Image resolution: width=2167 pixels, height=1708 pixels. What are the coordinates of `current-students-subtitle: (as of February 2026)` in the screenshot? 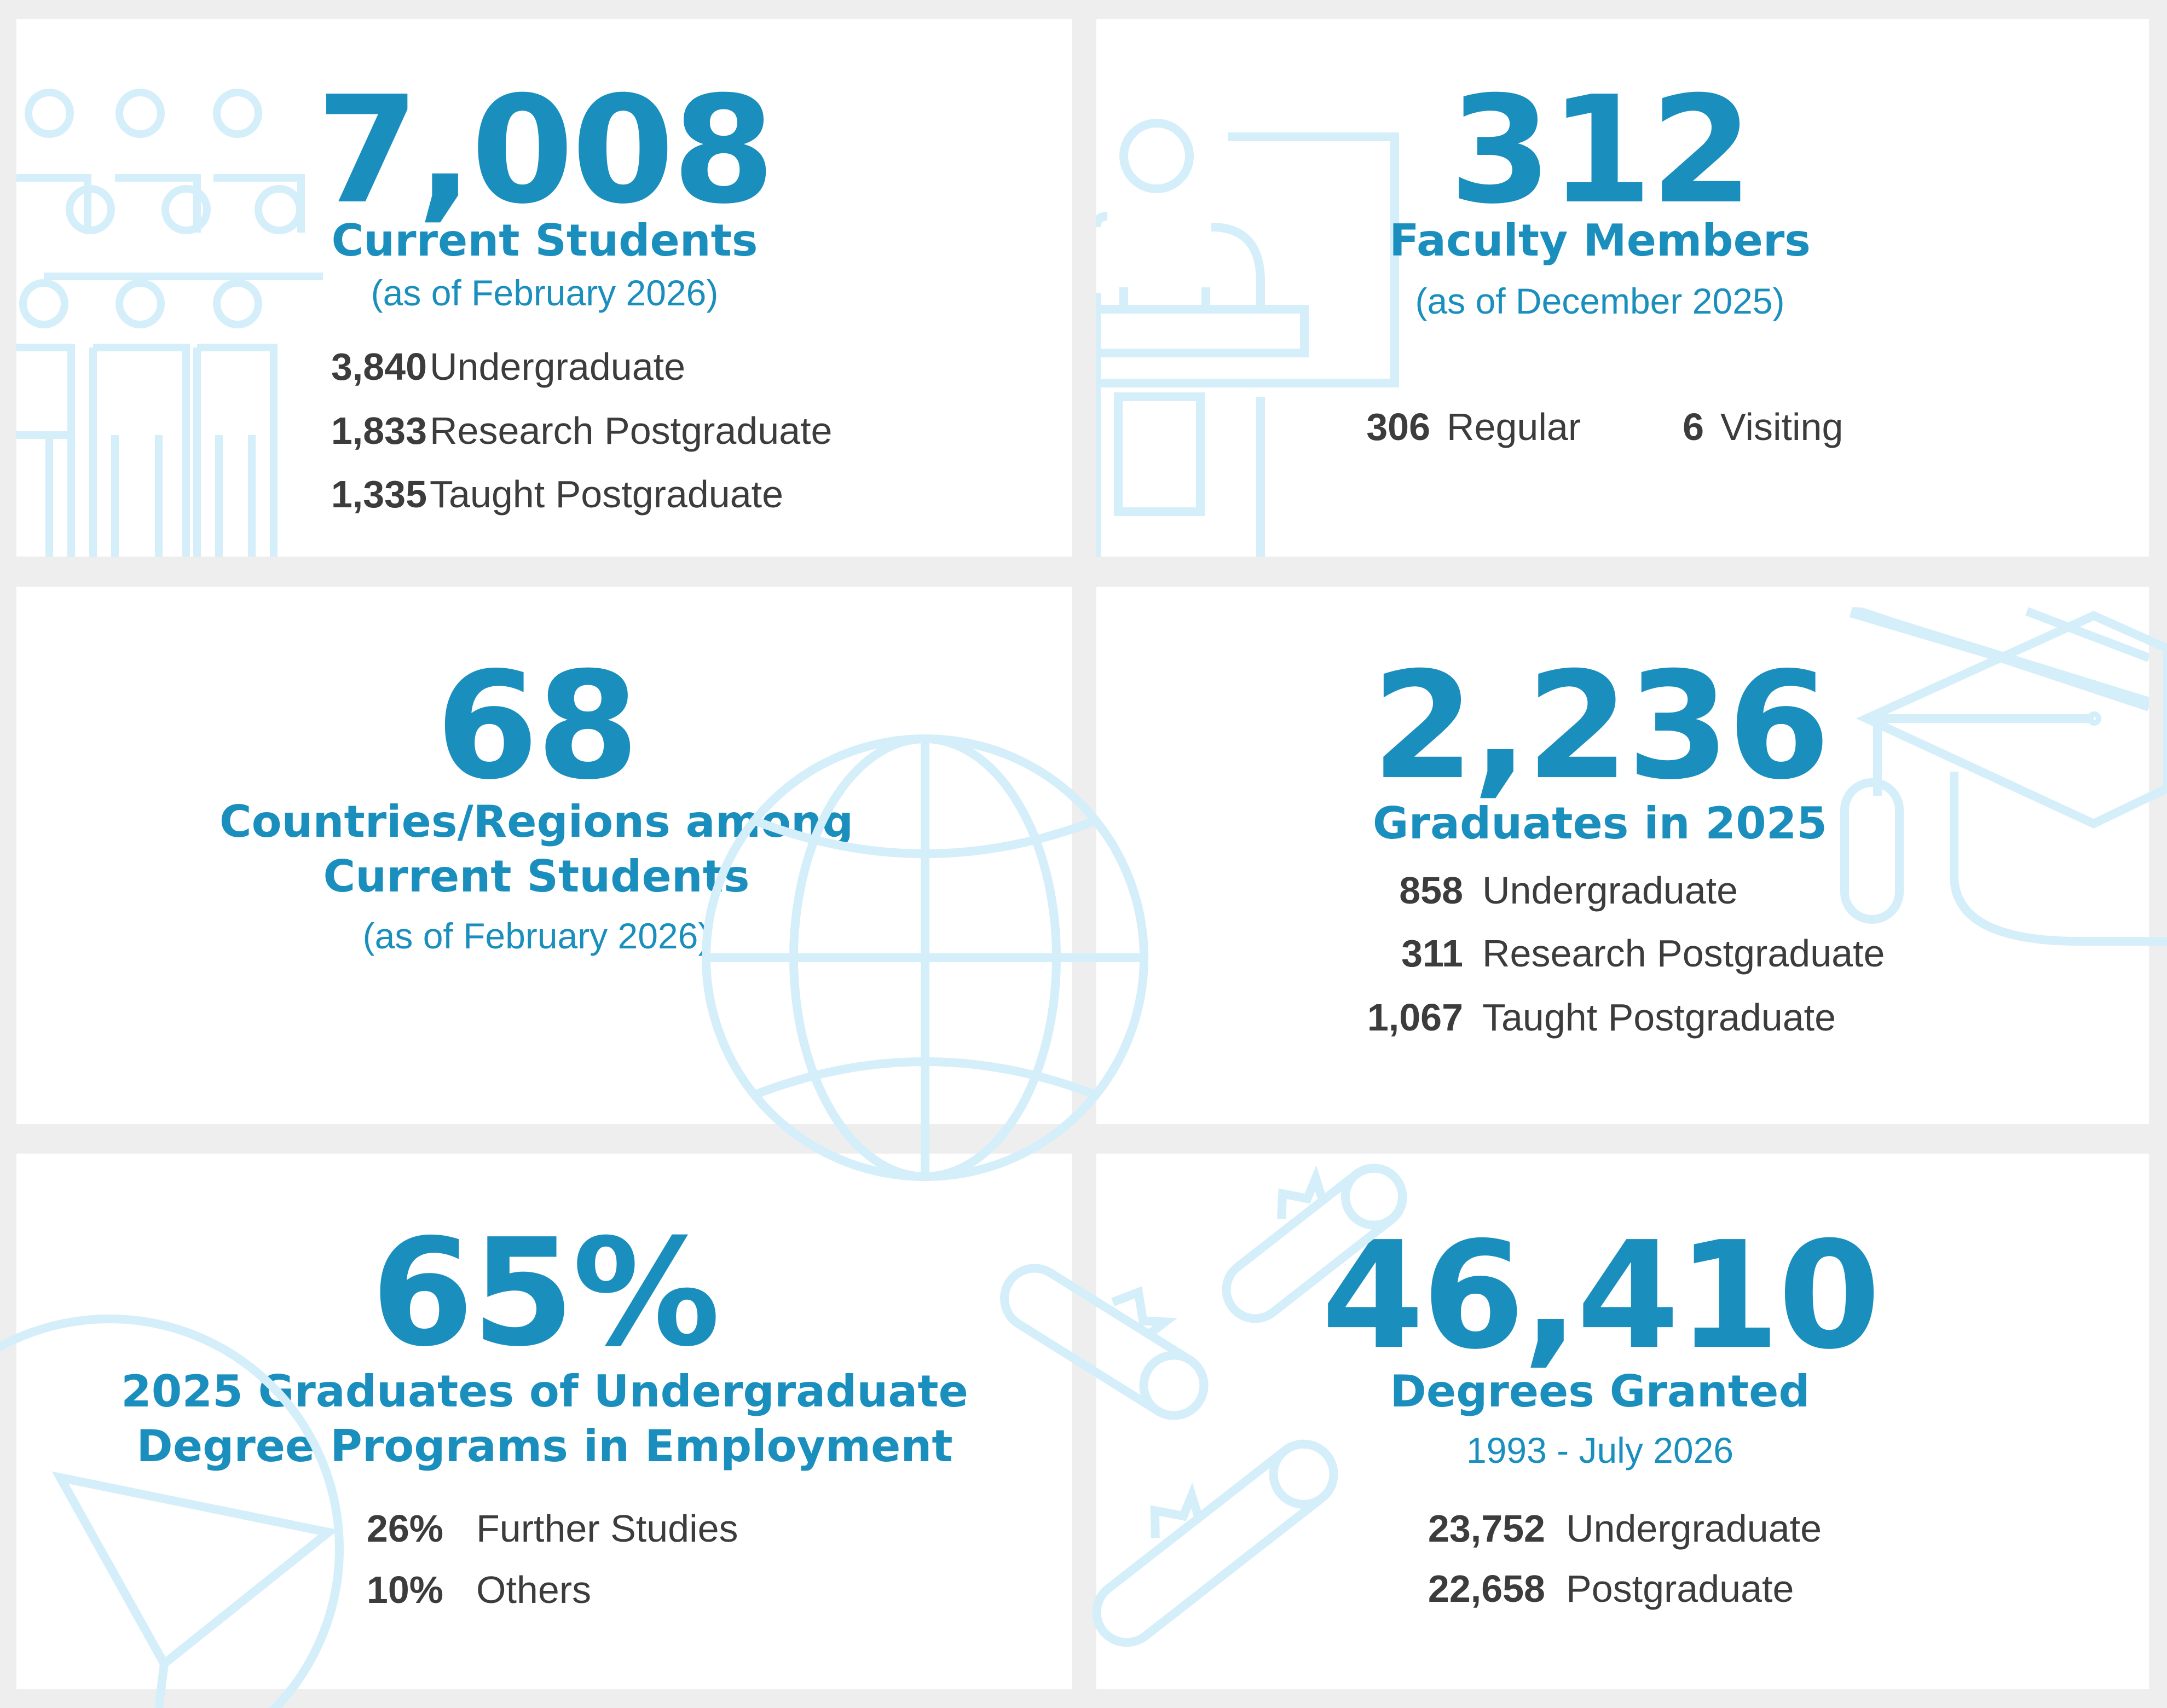 It's located at (545, 293).